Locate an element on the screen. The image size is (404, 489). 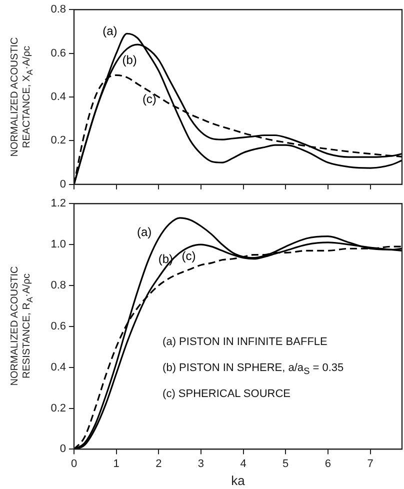
x-tick-label: 6 is located at coordinates (327, 464).